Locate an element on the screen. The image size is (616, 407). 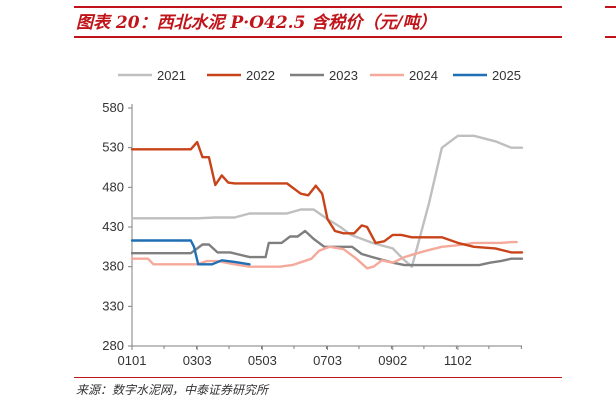
y-tick-label: 330 is located at coordinates (113, 305).